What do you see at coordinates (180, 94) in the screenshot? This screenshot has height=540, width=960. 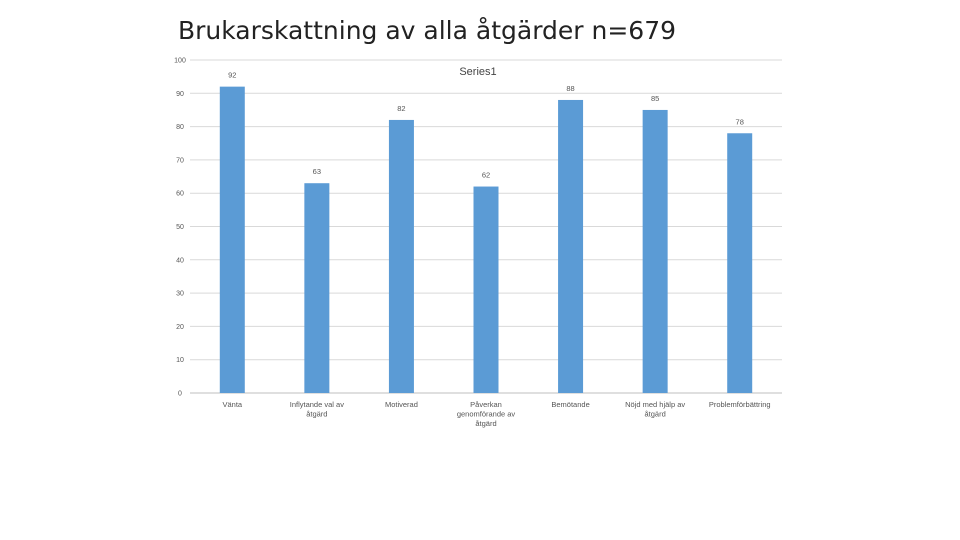 I see `y-tick-label: 90` at bounding box center [180, 94].